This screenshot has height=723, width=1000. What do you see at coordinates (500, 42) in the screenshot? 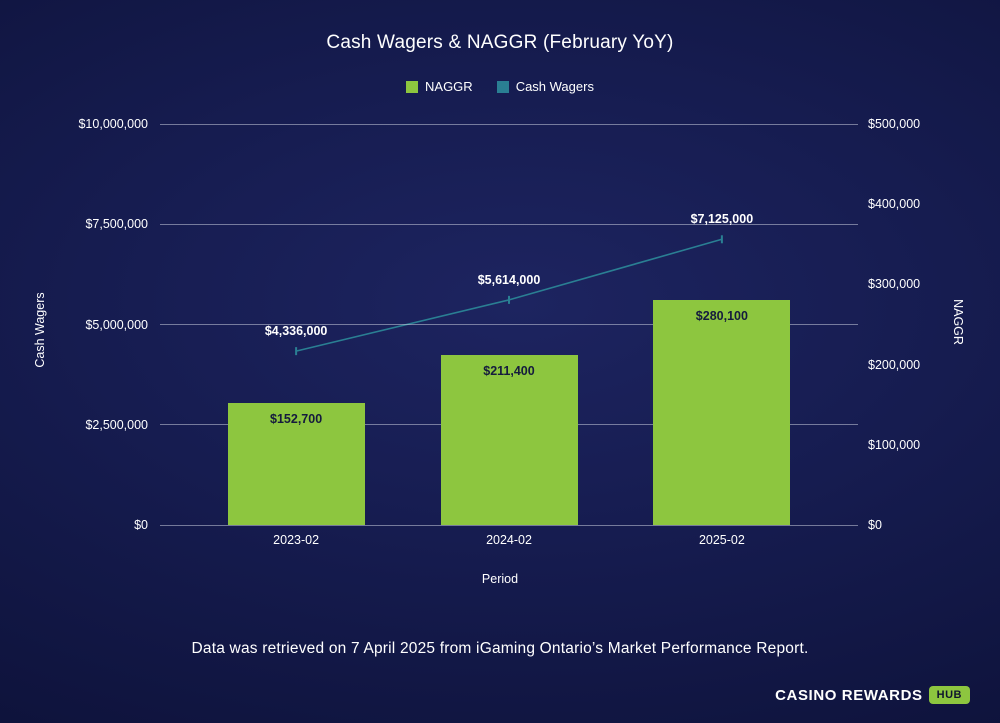
I see `chart-title: Cash Wagers & NAGGR (February YoY)` at bounding box center [500, 42].